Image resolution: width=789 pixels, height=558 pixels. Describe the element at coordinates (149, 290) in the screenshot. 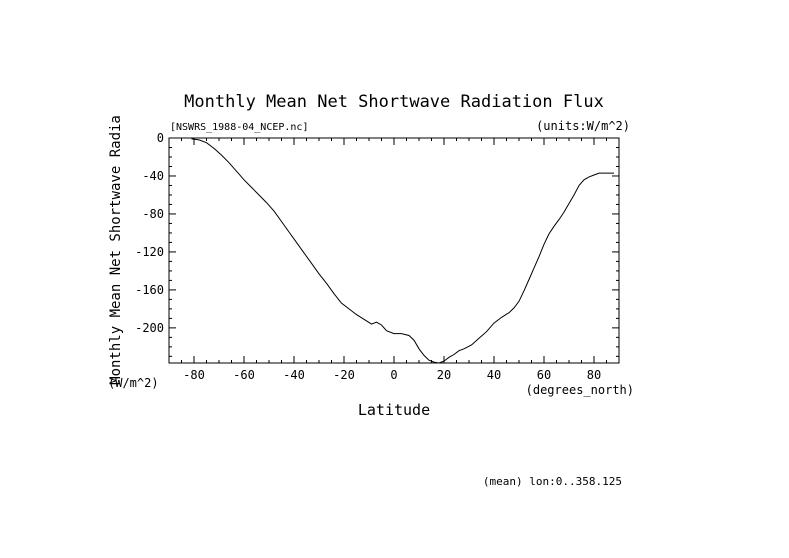

I see `y-tick-label: -160` at that location.